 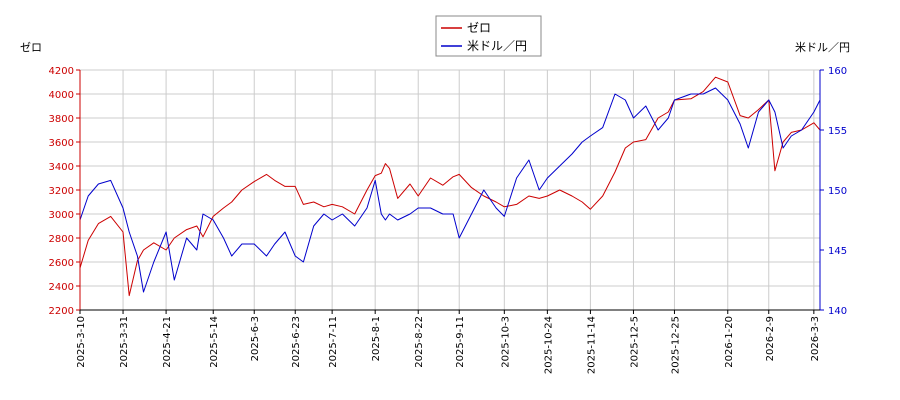 I want to click on left-tick-label: 2400, so click(x=61, y=287).